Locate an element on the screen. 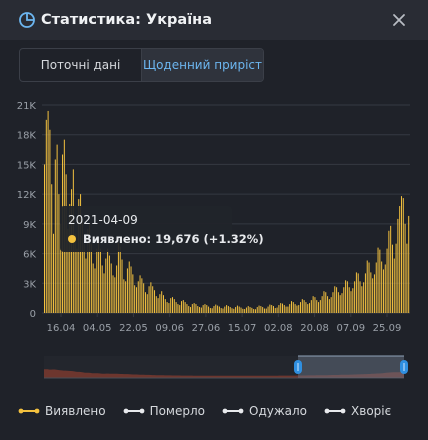 Image resolution: width=428 pixels, height=440 pixels. page-title: Статистика: Україна is located at coordinates (126, 20).